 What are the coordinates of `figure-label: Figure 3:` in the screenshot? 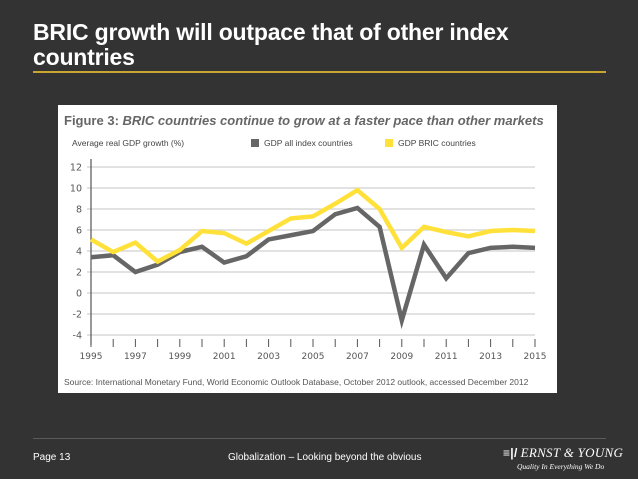 It's located at (91, 120).